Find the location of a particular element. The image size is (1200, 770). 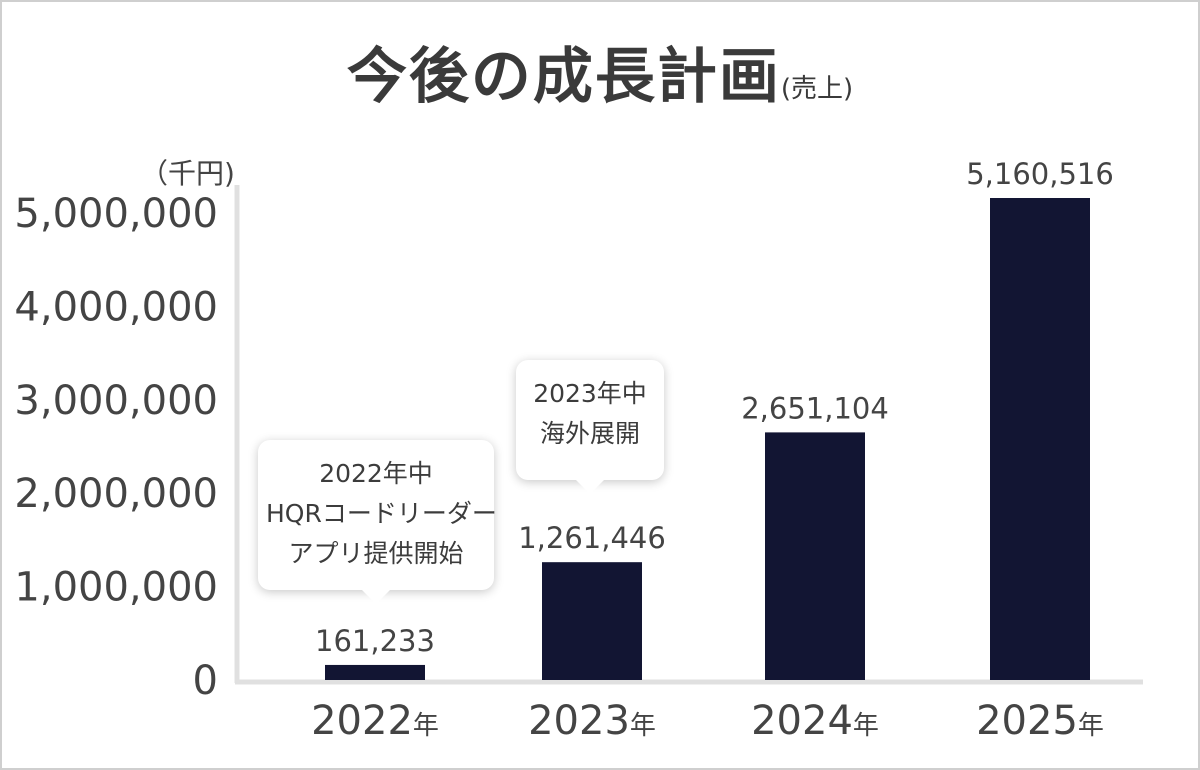

category-labels: 2022年 2023年 2024年 2025年 is located at coordinates (707, 721).